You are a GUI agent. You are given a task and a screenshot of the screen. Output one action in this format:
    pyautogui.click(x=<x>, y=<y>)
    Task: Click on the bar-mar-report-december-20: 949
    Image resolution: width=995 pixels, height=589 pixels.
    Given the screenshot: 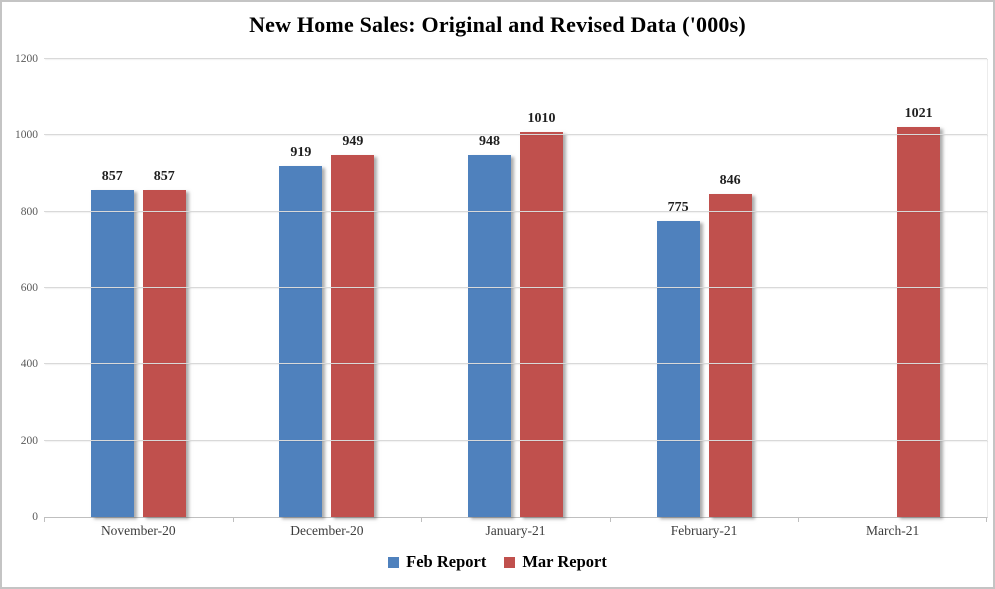 What is the action you would take?
    pyautogui.click(x=353, y=325)
    